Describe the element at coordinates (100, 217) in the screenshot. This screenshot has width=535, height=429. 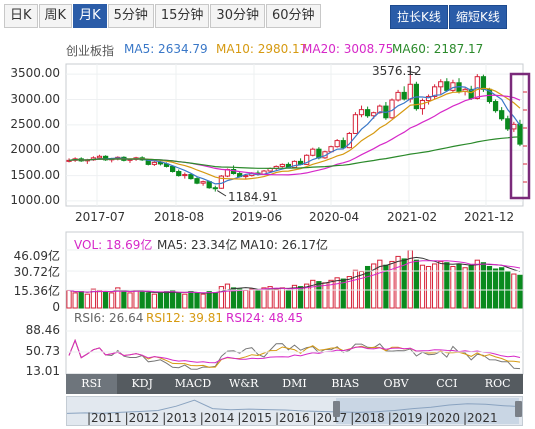
I see `time-tick-label: 2017-07` at that location.